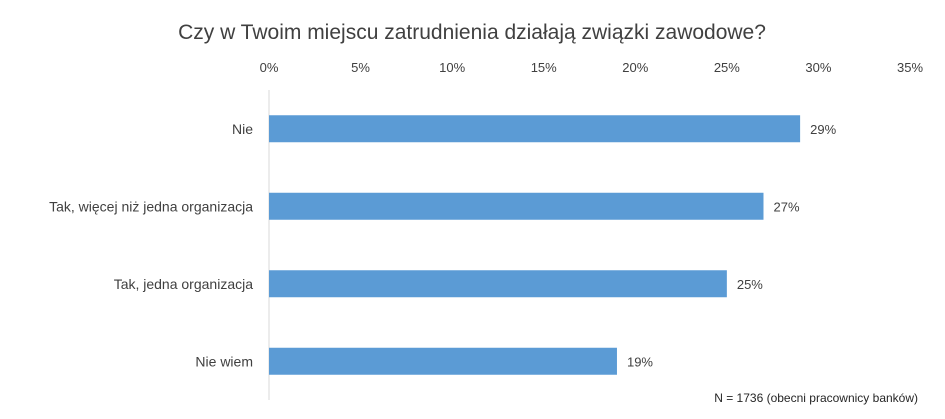 This screenshot has height=419, width=945. Describe the element at coordinates (242, 129) in the screenshot. I see `category-label: Nie` at that location.